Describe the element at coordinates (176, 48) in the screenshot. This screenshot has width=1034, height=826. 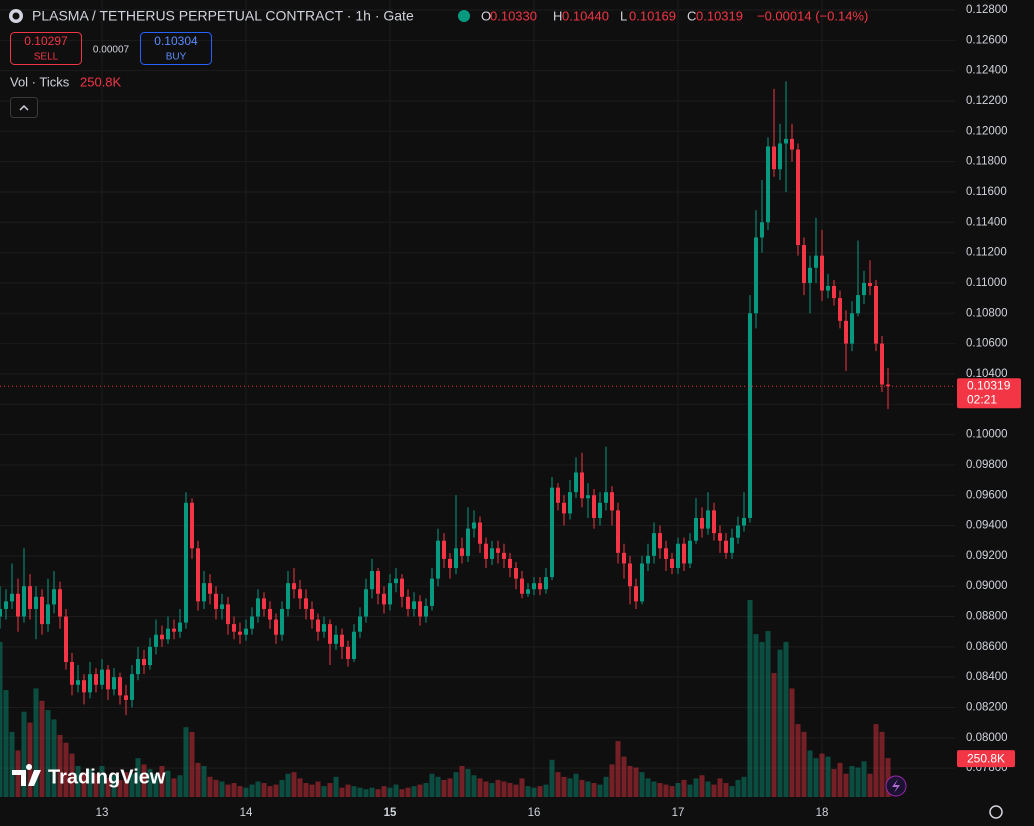
I see `buy-button` at that location.